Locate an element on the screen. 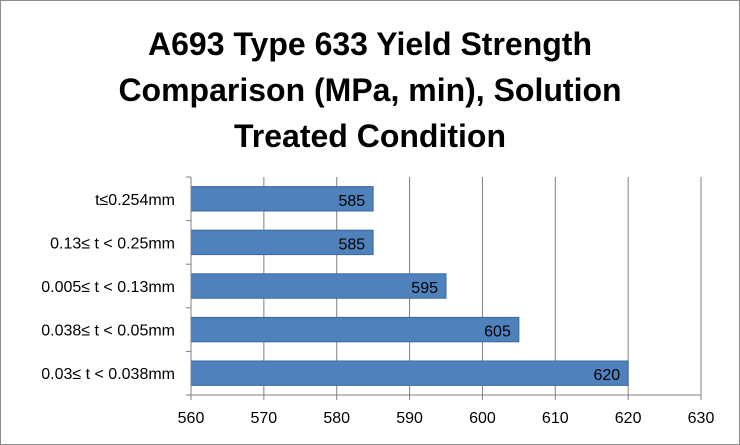 Image resolution: width=740 pixels, height=445 pixels. category-label: 0.005≤ t < 0.13mm is located at coordinates (108, 287).